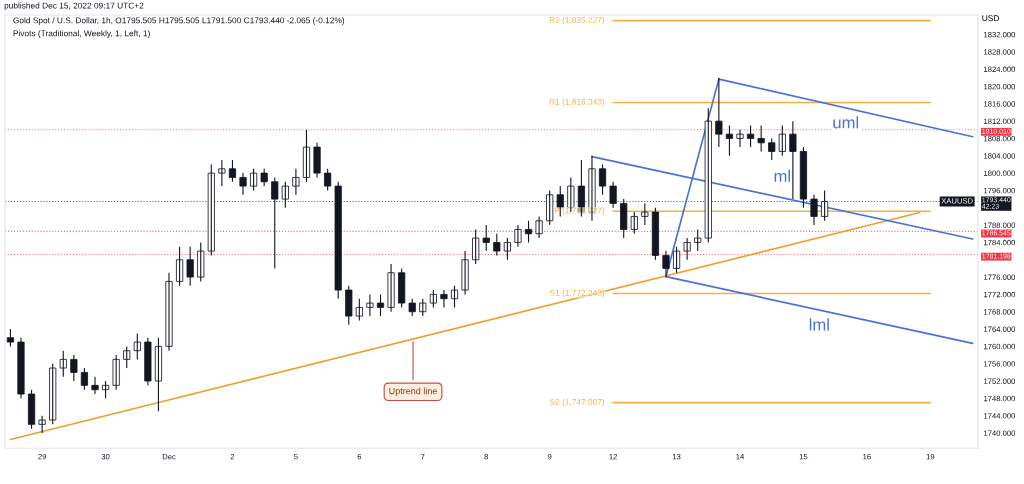  What do you see at coordinates (179, 21) in the screenshot?
I see `chart-title: Gold Spot / U.S. Dollar, 1h, O1795.505 H1795.505 L1791.500 C1793.440 -2.065 (-0.12%)` at bounding box center [179, 21].